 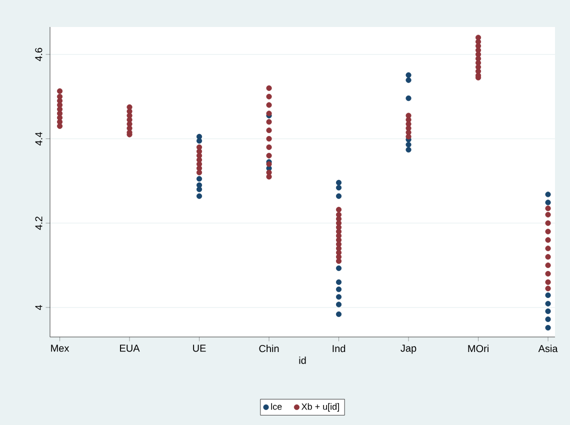 What do you see at coordinates (320, 407) in the screenshot?
I see `legend-label: Xb + u[id]` at bounding box center [320, 407].